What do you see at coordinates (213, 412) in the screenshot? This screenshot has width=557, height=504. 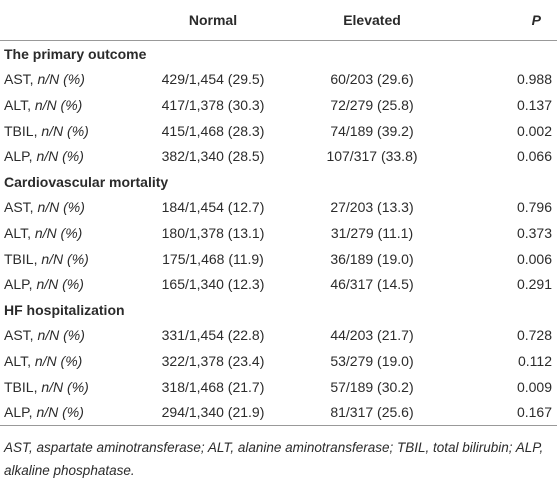 I see `normal-cell: 294/1,340 (21.9)` at bounding box center [213, 412].